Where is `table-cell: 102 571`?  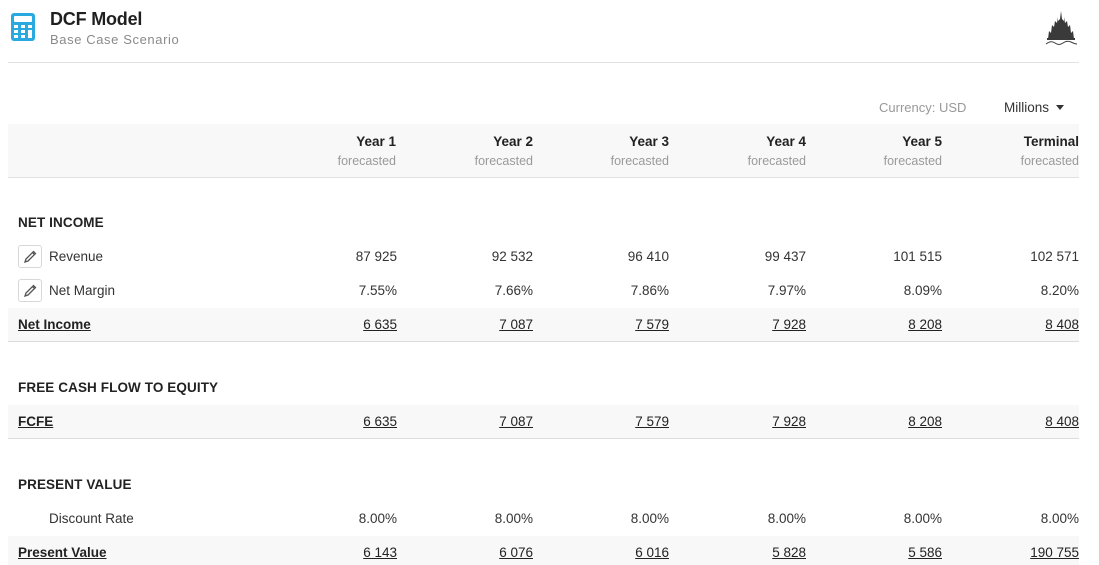 table-cell: 102 571 is located at coordinates (1054, 256).